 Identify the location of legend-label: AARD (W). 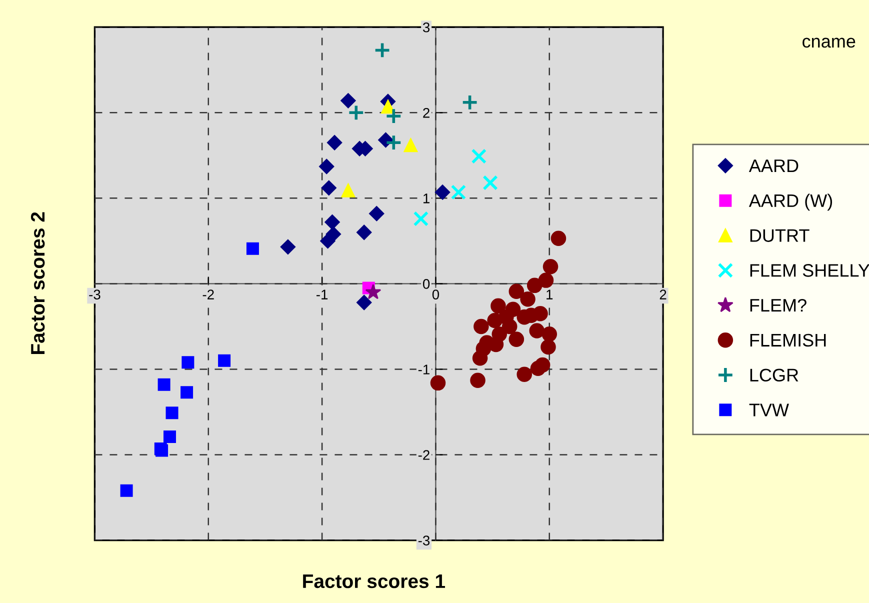
(790, 202).